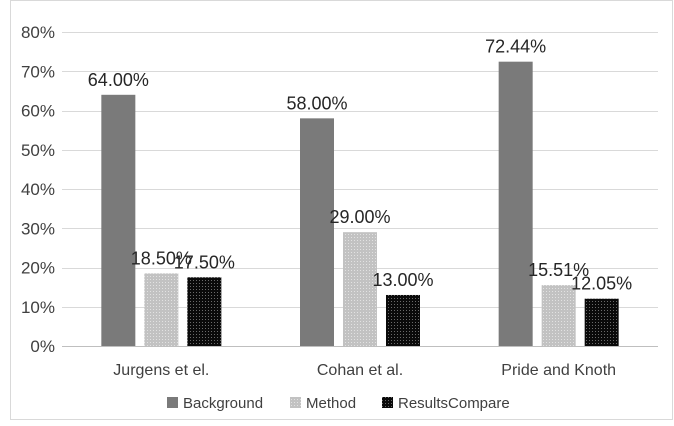 This screenshot has width=674, height=426. What do you see at coordinates (38, 268) in the screenshot?
I see `y-tick-label: 20%` at bounding box center [38, 268].